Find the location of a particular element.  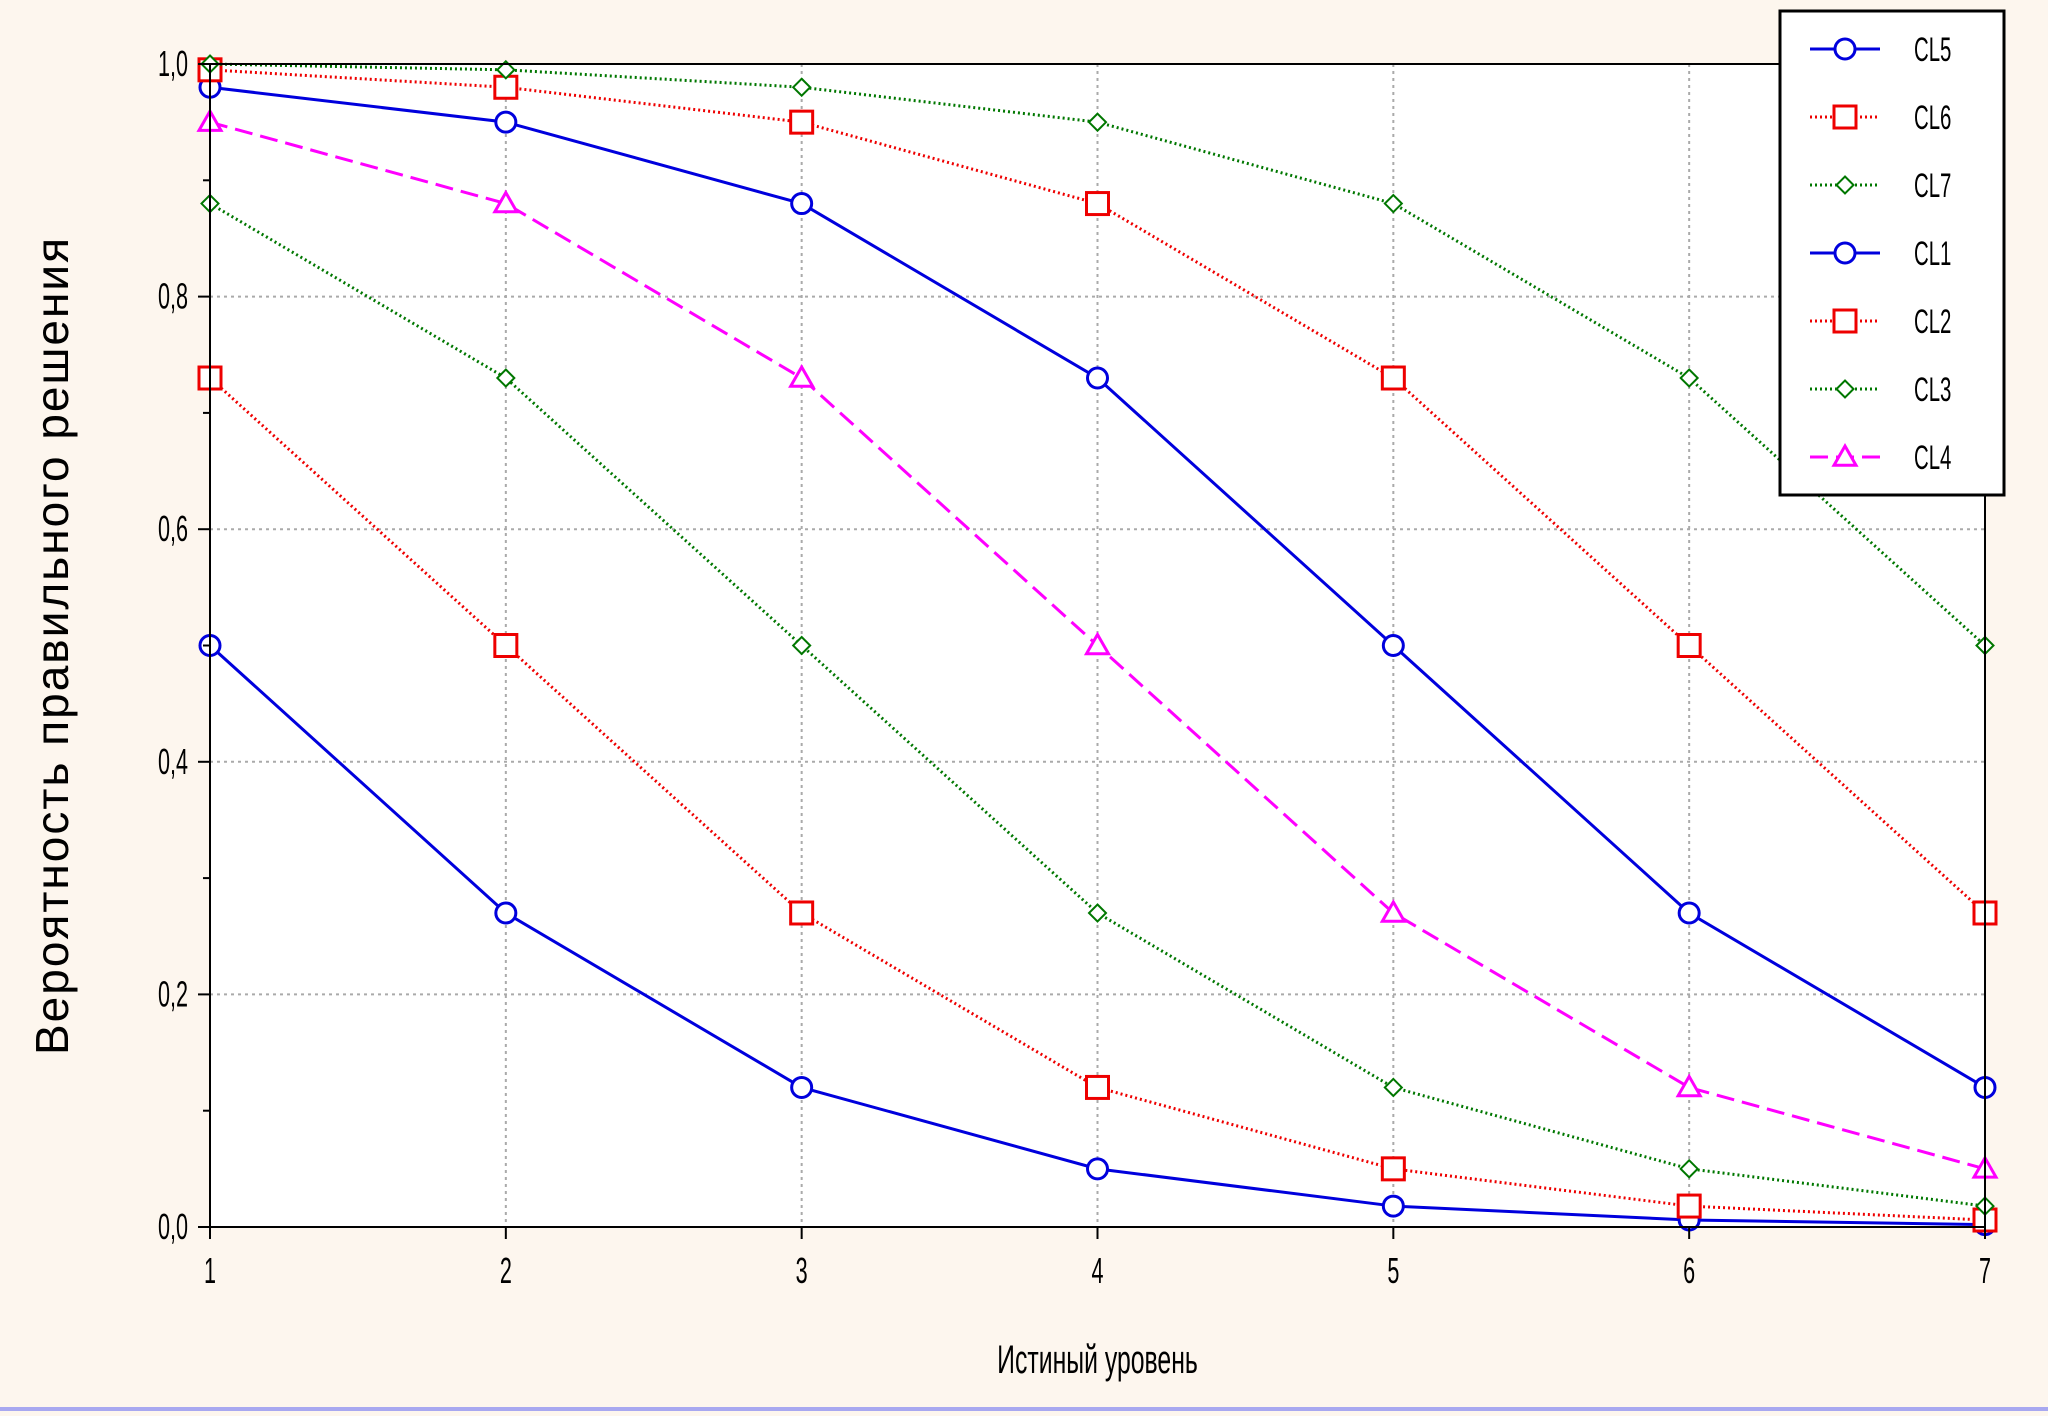

y-tick-label: 0,4 is located at coordinates (173, 762).